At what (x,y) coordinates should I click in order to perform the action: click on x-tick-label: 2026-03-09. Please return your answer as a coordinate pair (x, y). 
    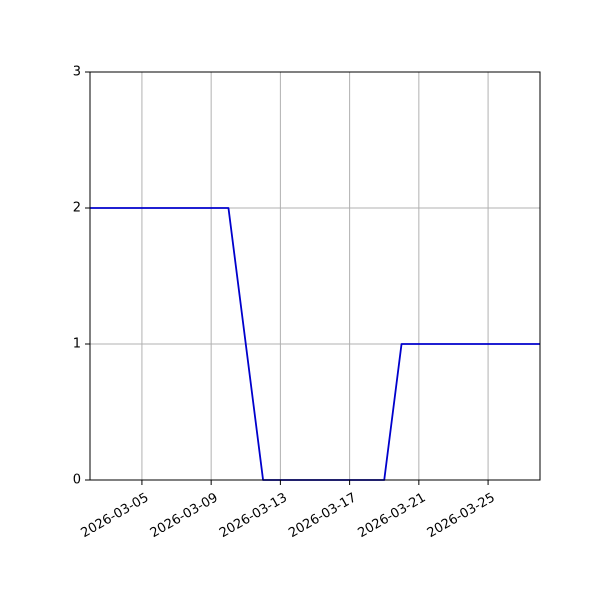
    Looking at the image, I should click on (184, 515).